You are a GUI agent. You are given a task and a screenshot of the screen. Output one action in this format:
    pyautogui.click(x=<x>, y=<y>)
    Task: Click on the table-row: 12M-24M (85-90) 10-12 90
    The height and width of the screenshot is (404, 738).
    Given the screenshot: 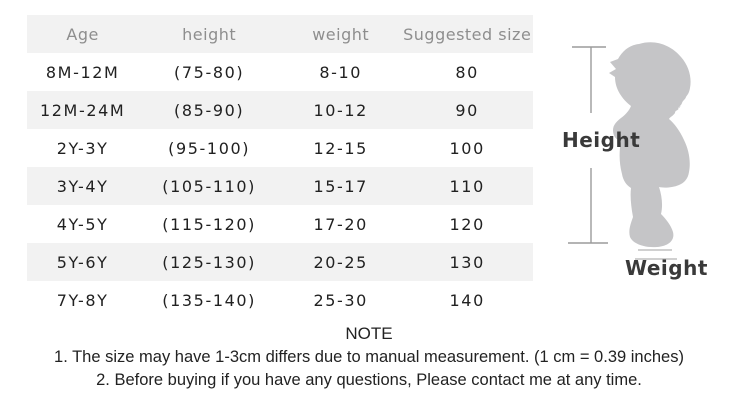 What is the action you would take?
    pyautogui.click(x=280, y=110)
    